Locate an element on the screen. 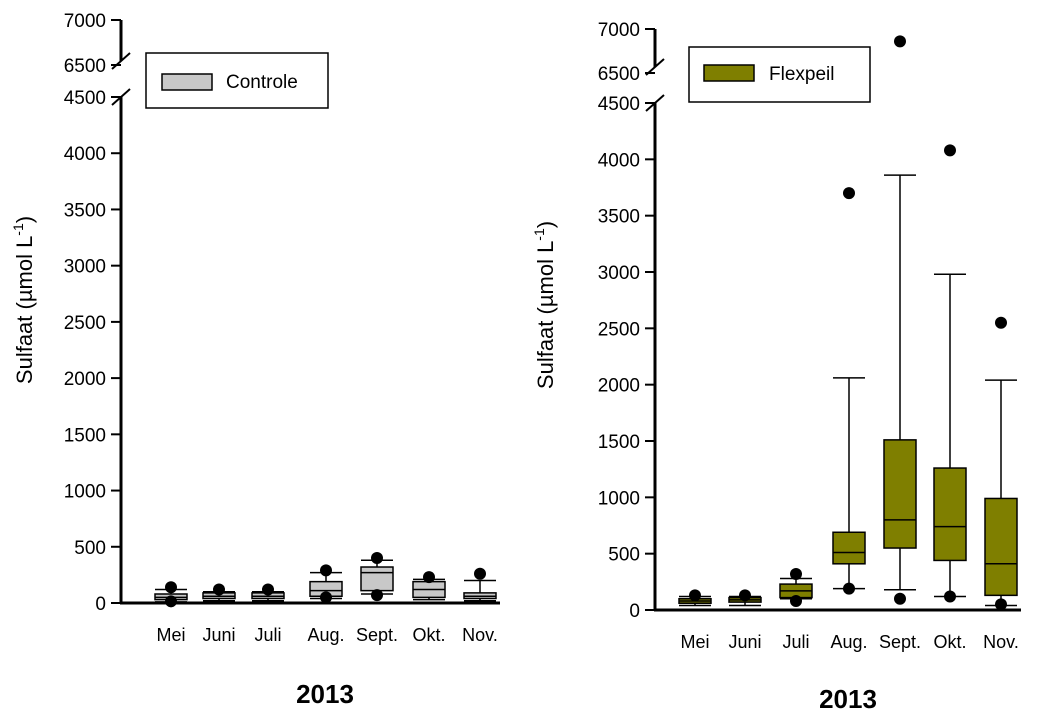  legend-label: Flexpeil is located at coordinates (801, 74).